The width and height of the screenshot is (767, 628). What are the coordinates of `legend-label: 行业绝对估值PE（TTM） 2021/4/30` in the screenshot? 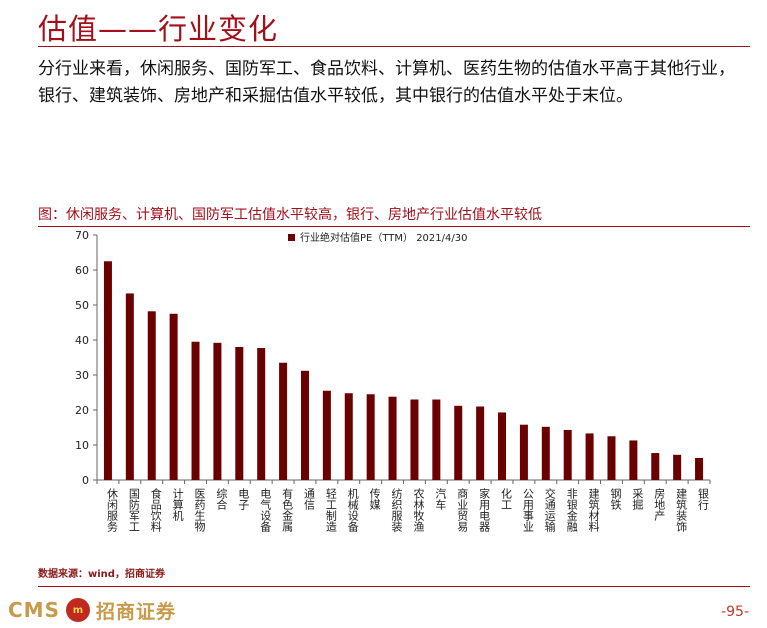 It's located at (383, 237).